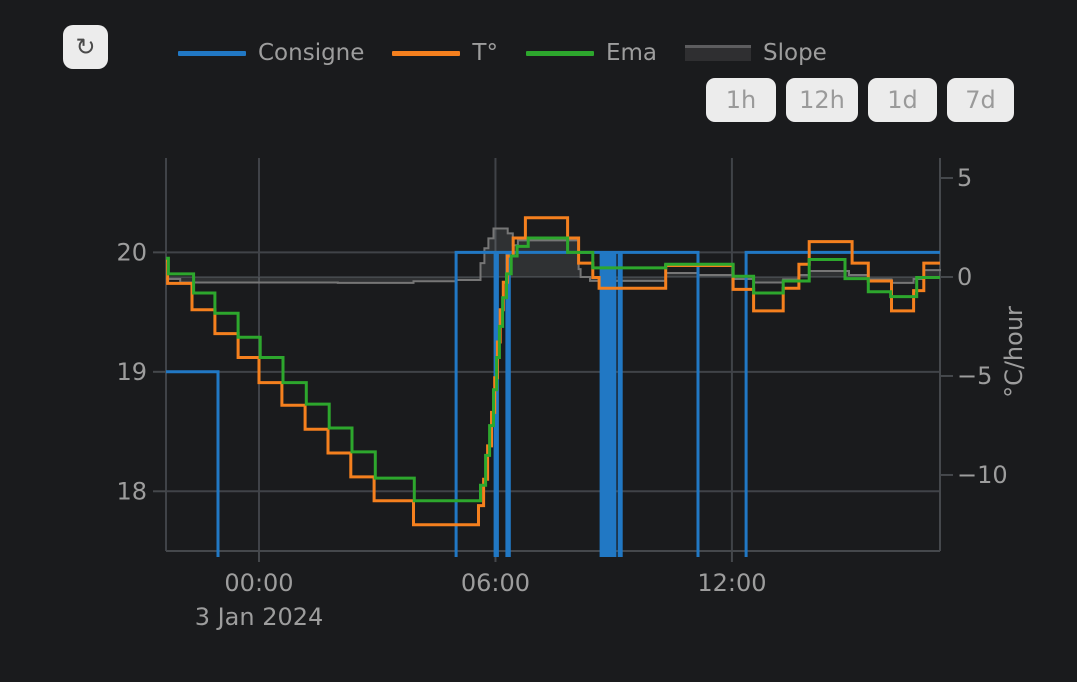 The width and height of the screenshot is (1077, 682). I want to click on y-right-axis-title: °C/hour, so click(1014, 352).